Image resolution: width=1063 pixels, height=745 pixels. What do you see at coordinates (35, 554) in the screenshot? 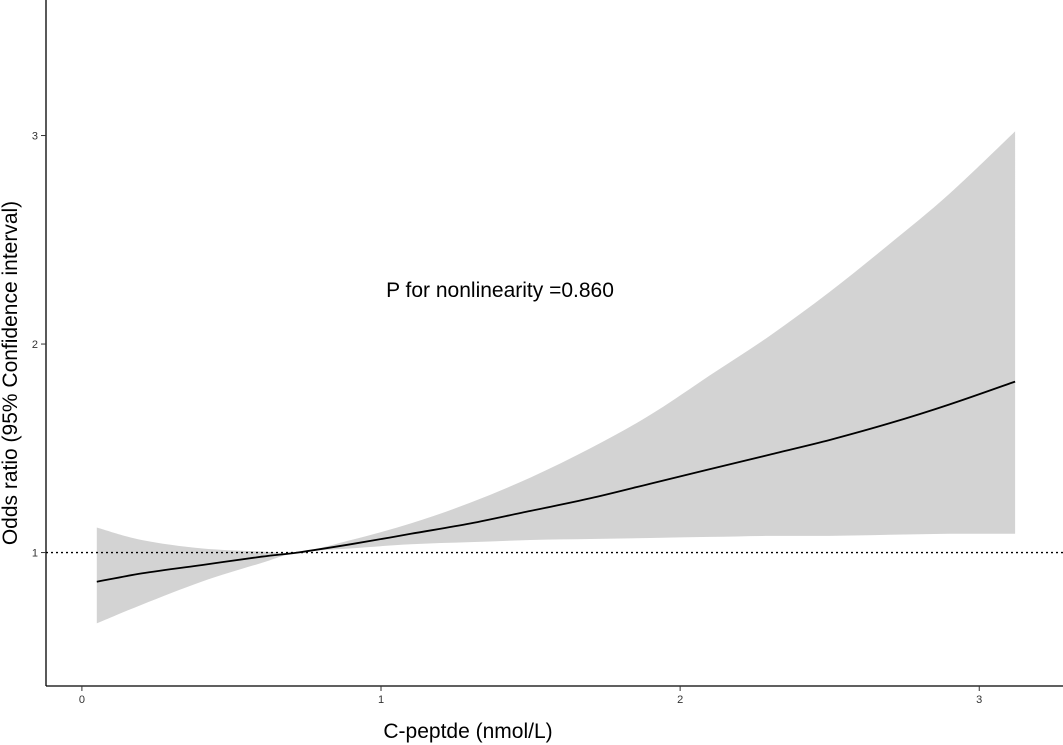
I see `y-tick-label: 1` at bounding box center [35, 554].